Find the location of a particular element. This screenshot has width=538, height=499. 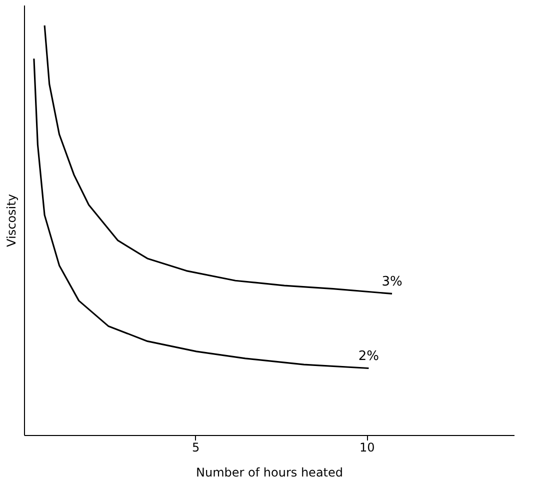

x-axis-title: Number of hours heated is located at coordinates (269, 473).